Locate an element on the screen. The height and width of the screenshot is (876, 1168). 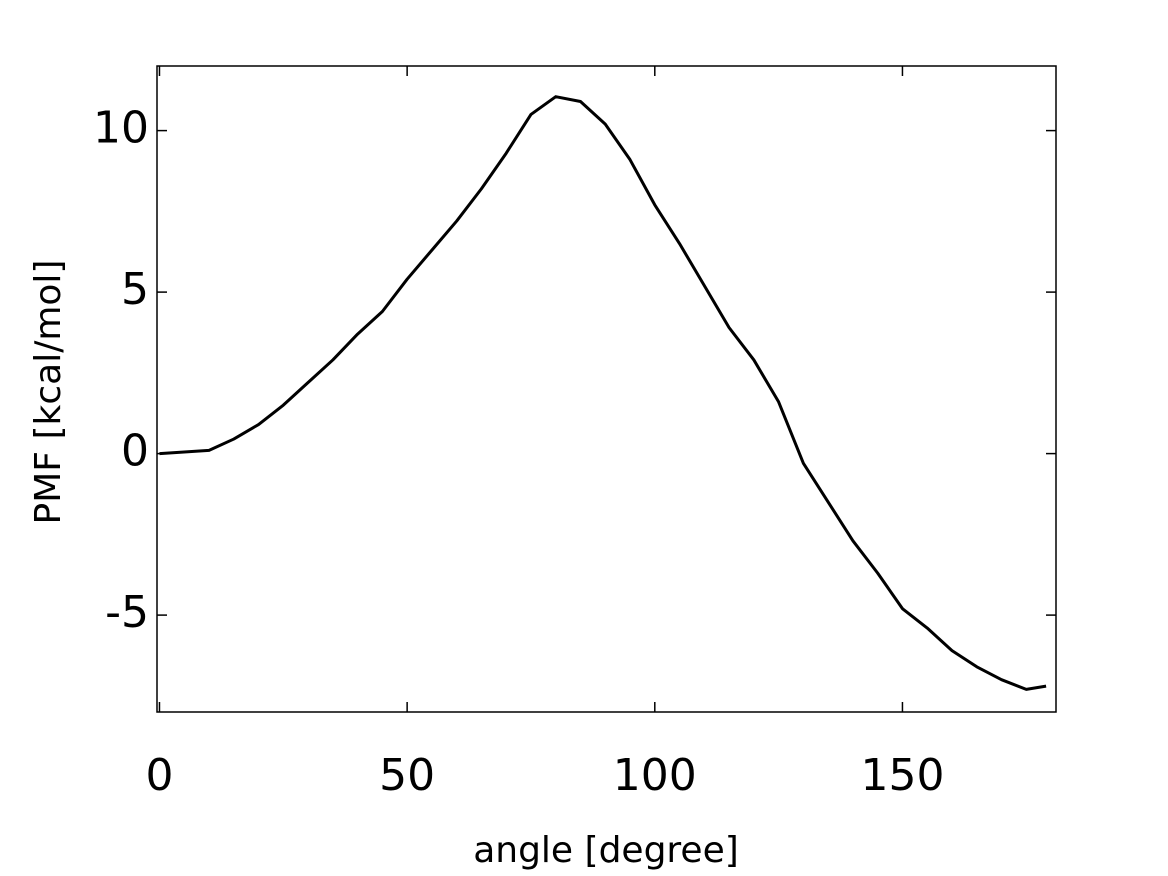
y-axis-label: PMF [kcal/mol] is located at coordinates (48, 392).